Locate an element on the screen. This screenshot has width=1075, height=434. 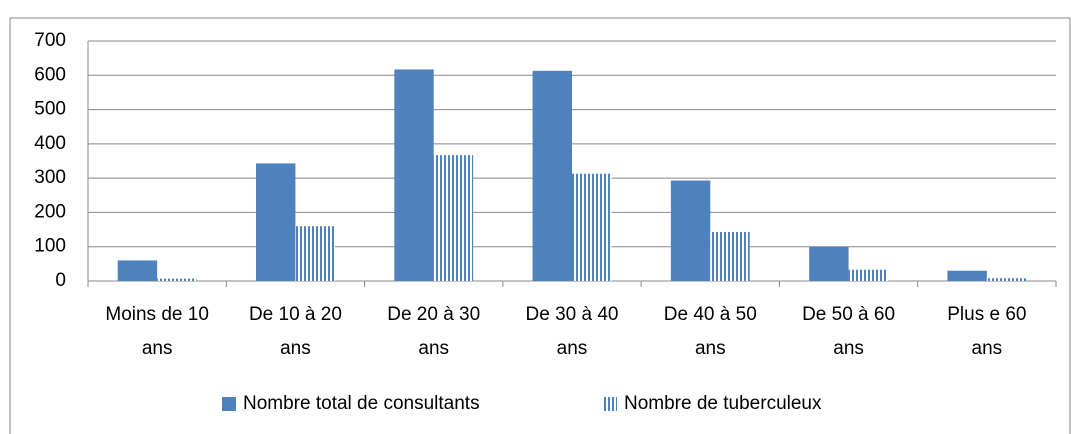
legend-label: Nombre total de consultants is located at coordinates (361, 403).